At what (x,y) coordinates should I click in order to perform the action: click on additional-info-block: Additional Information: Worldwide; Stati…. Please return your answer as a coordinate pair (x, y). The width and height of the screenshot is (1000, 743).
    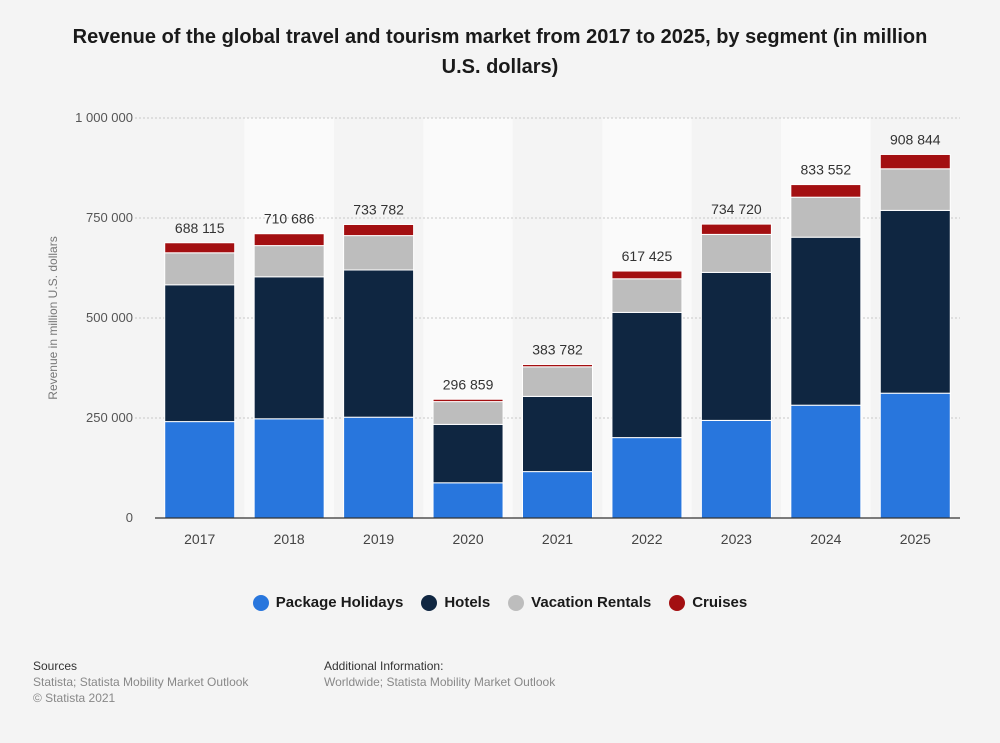
    Looking at the image, I should click on (439, 674).